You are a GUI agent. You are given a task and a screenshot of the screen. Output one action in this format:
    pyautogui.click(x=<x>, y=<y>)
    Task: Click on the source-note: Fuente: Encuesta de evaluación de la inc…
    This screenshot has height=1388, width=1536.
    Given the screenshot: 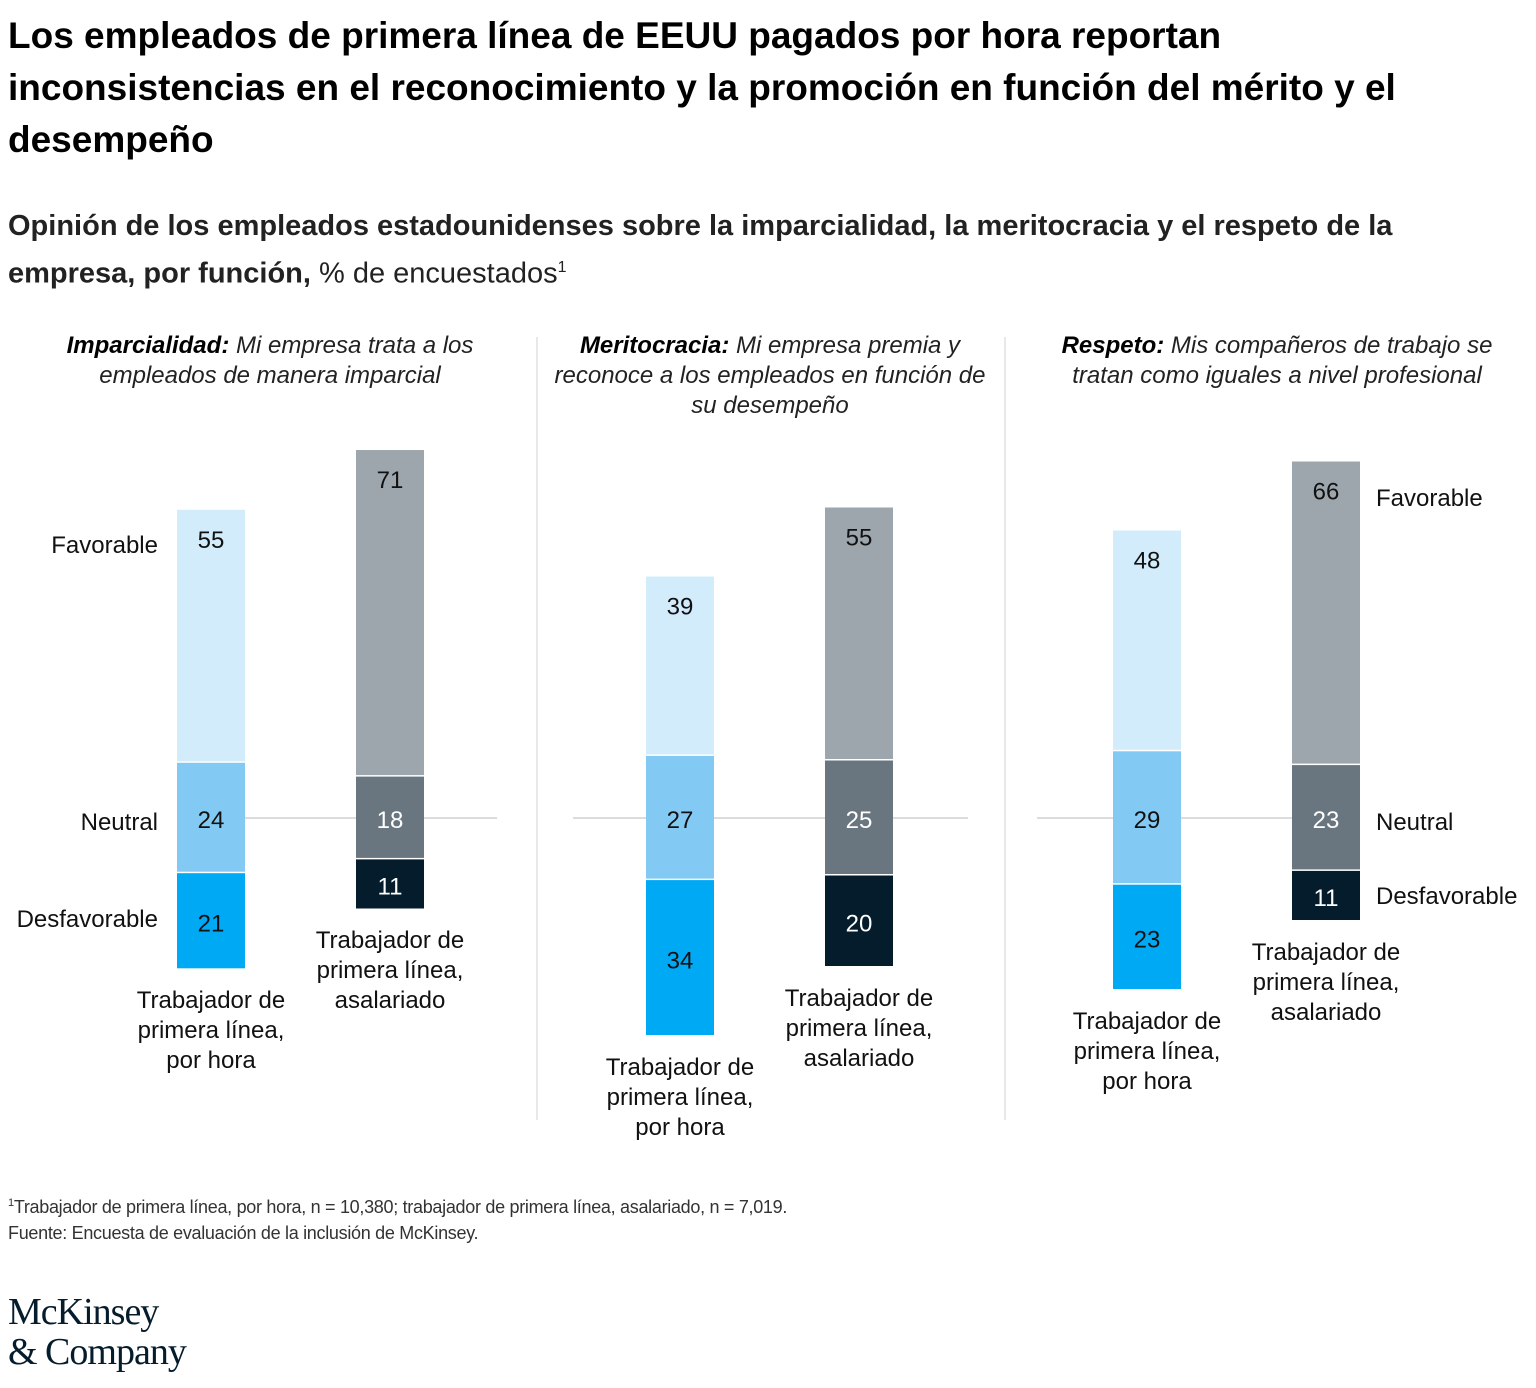 What is the action you would take?
    pyautogui.click(x=243, y=1233)
    